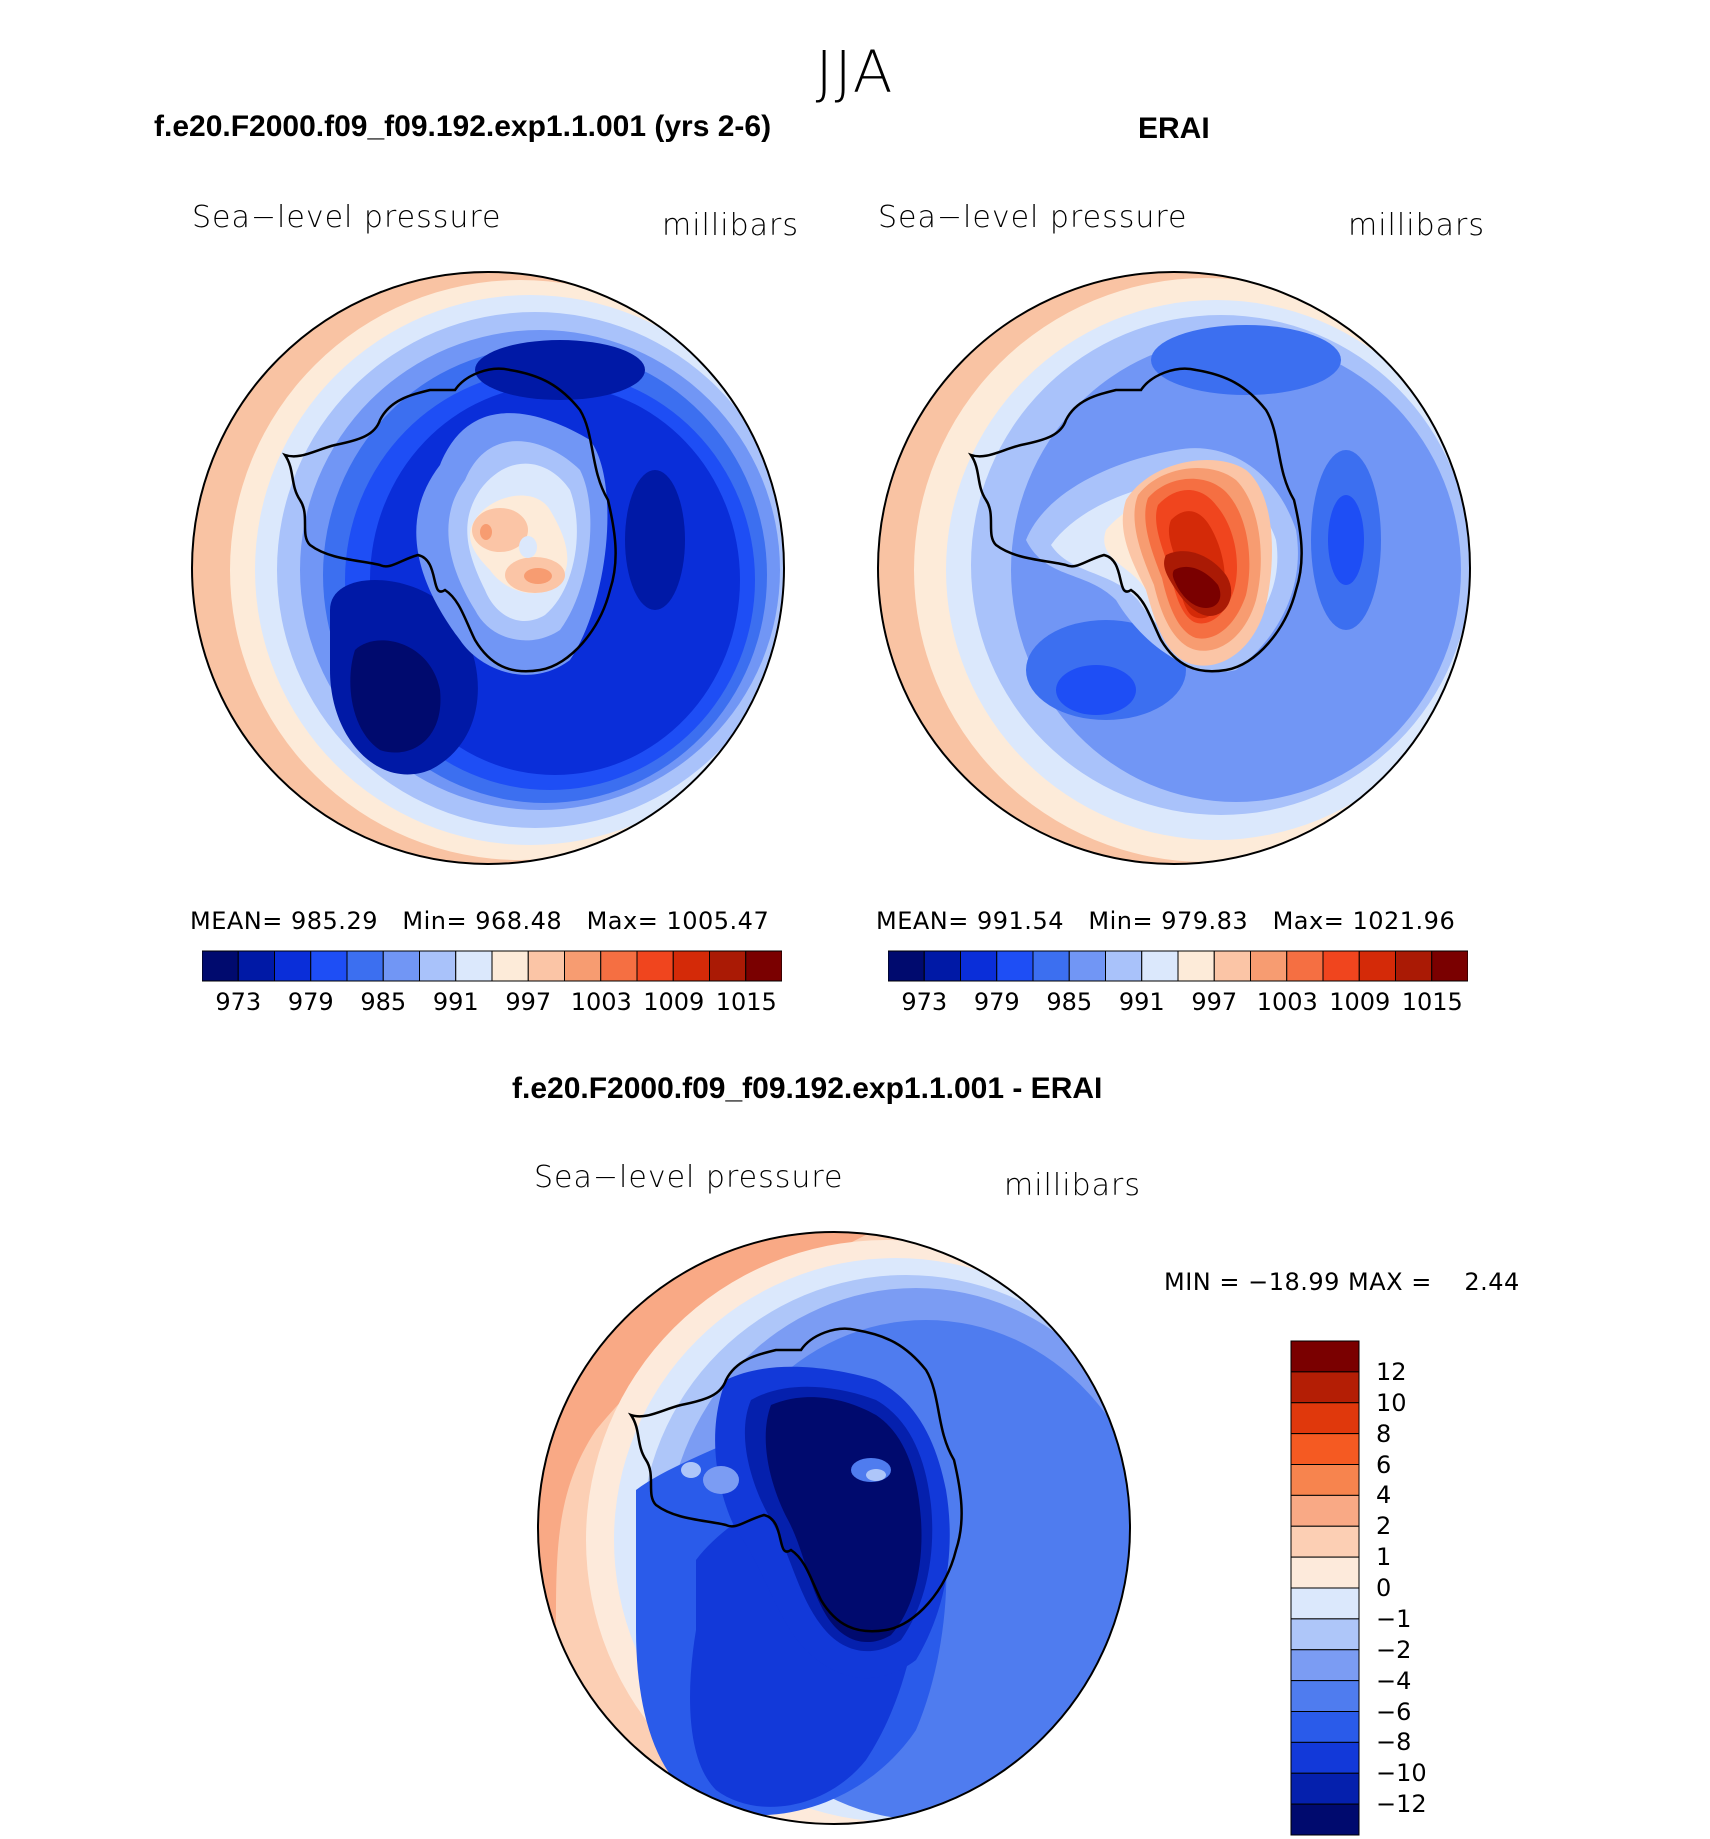 The height and width of the screenshot is (1839, 1710). I want to click on diff-colorbar-tick-label: 0, so click(1384, 1588).